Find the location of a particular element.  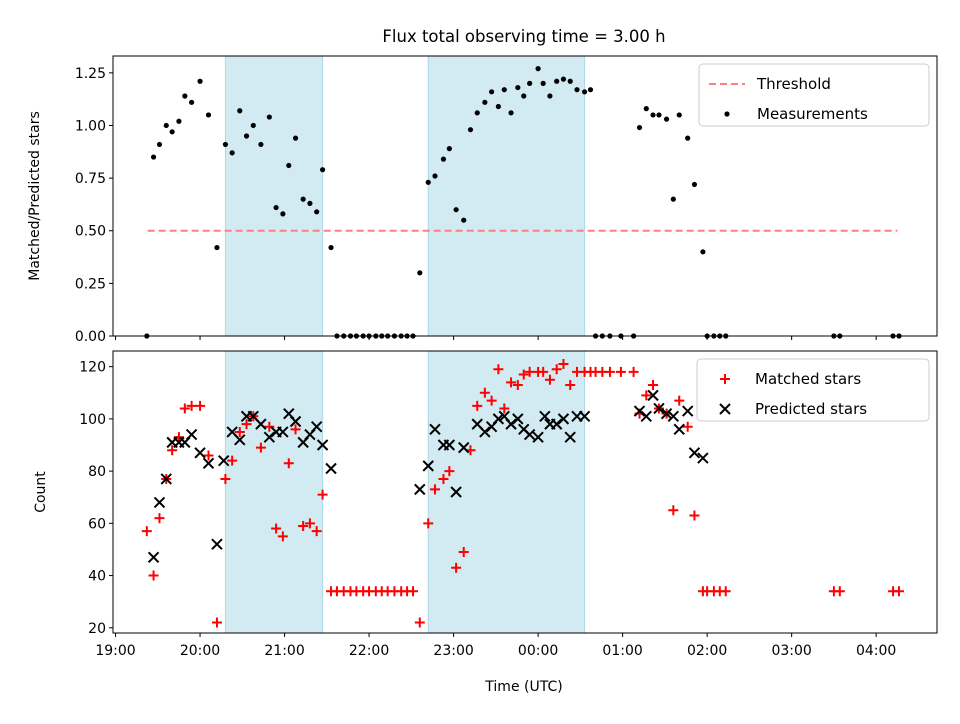

y-tick-label: 20 is located at coordinates (97, 629).